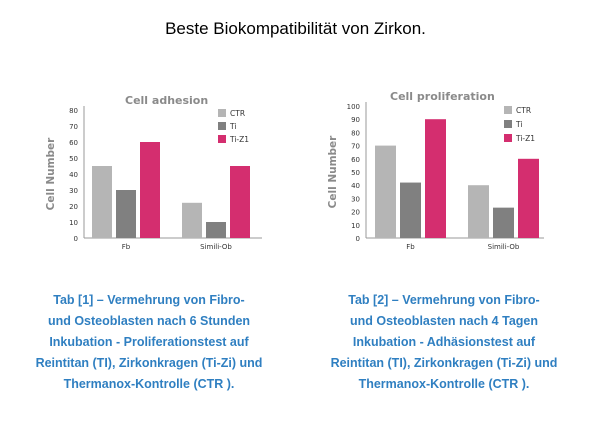 Image resolution: width=591 pixels, height=422 pixels. What do you see at coordinates (444, 321) in the screenshot?
I see `caption-line: und Osteoblasten nach 4 Tagen` at bounding box center [444, 321].